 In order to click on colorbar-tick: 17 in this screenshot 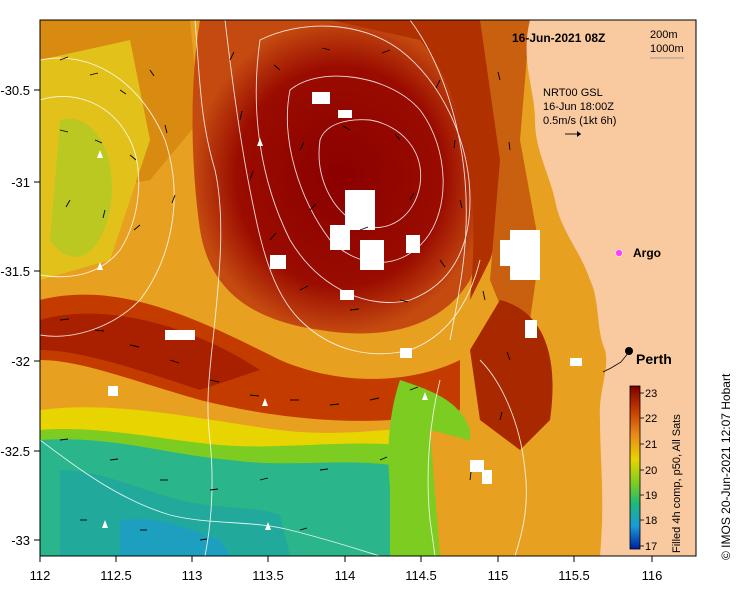, I will do `click(651, 547)`.